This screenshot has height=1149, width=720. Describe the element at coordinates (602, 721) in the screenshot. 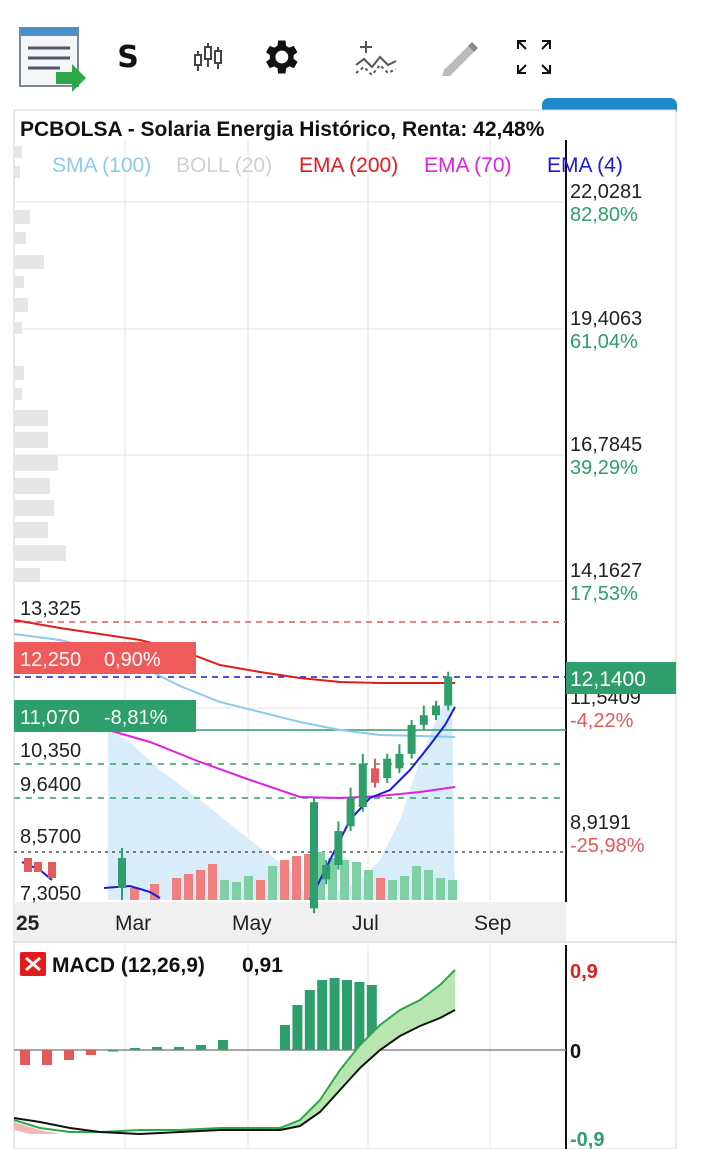

I see `price-axis-pct: -4,22%` at that location.